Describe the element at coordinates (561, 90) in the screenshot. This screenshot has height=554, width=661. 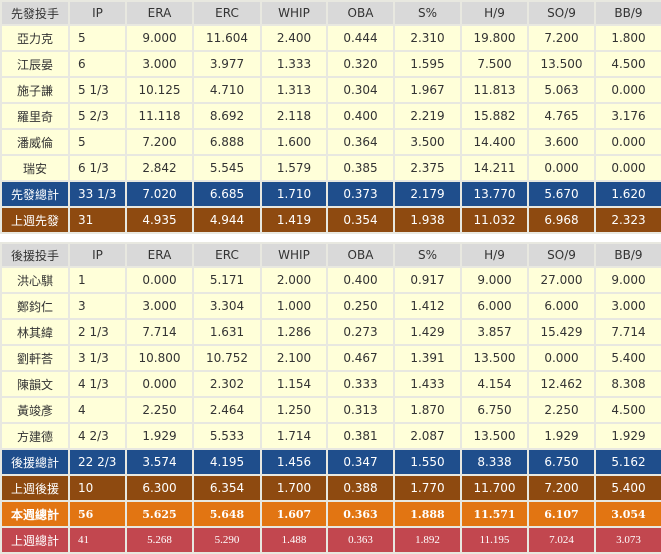
I see `stat-cell: 5.063` at that location.